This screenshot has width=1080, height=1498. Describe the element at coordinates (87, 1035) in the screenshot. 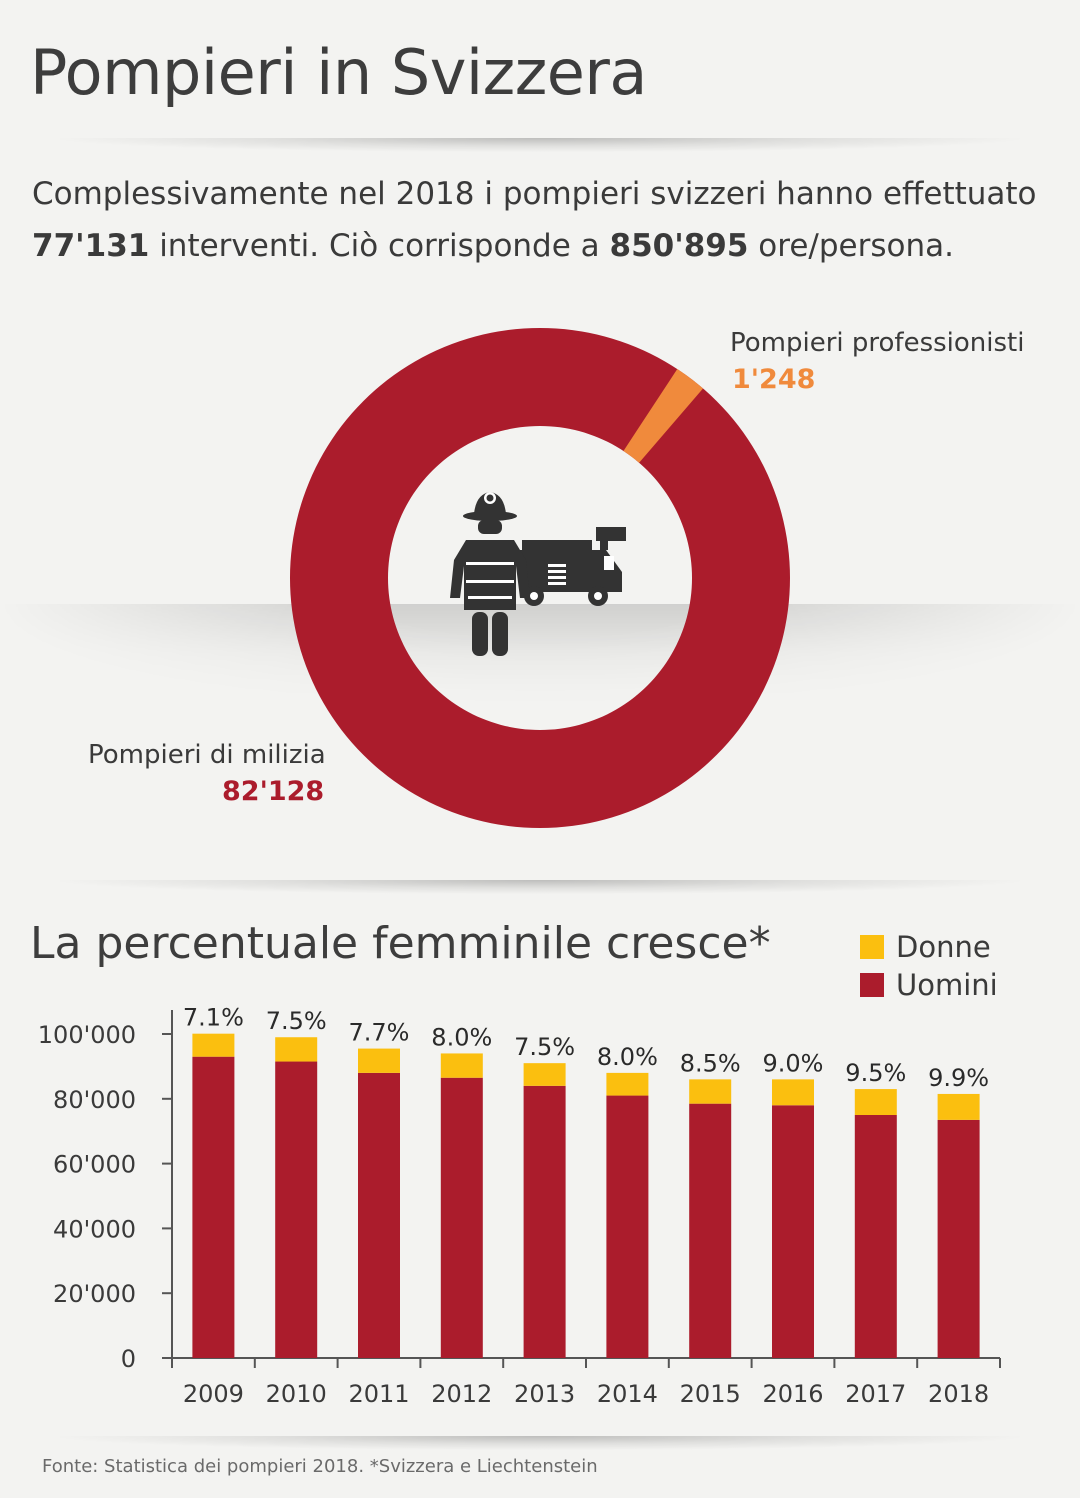

I see `y-tick-label: 100'000` at that location.